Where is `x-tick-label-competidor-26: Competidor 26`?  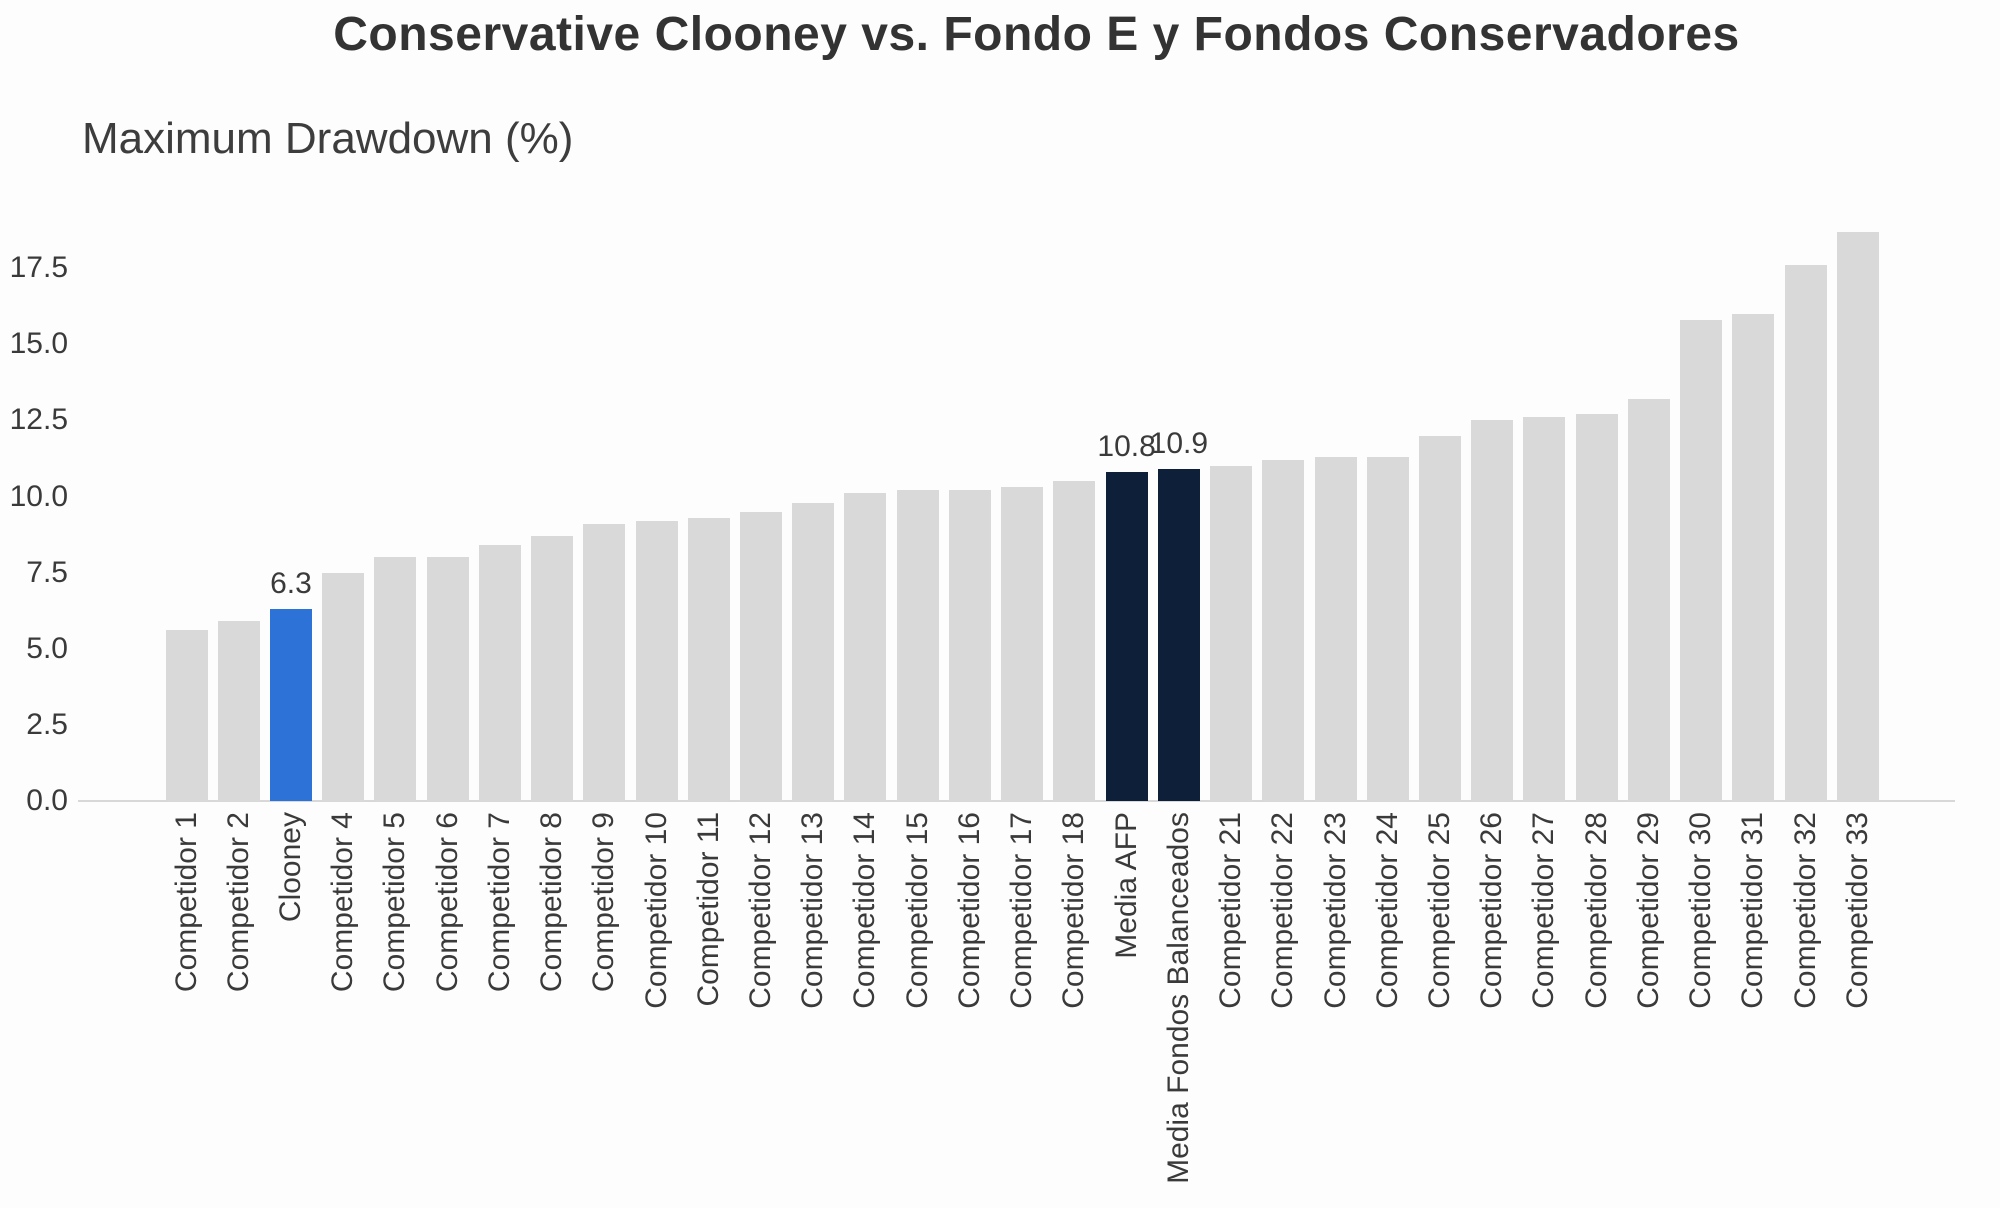 x-tick-label-competidor-26: Competidor 26 is located at coordinates (1492, 910).